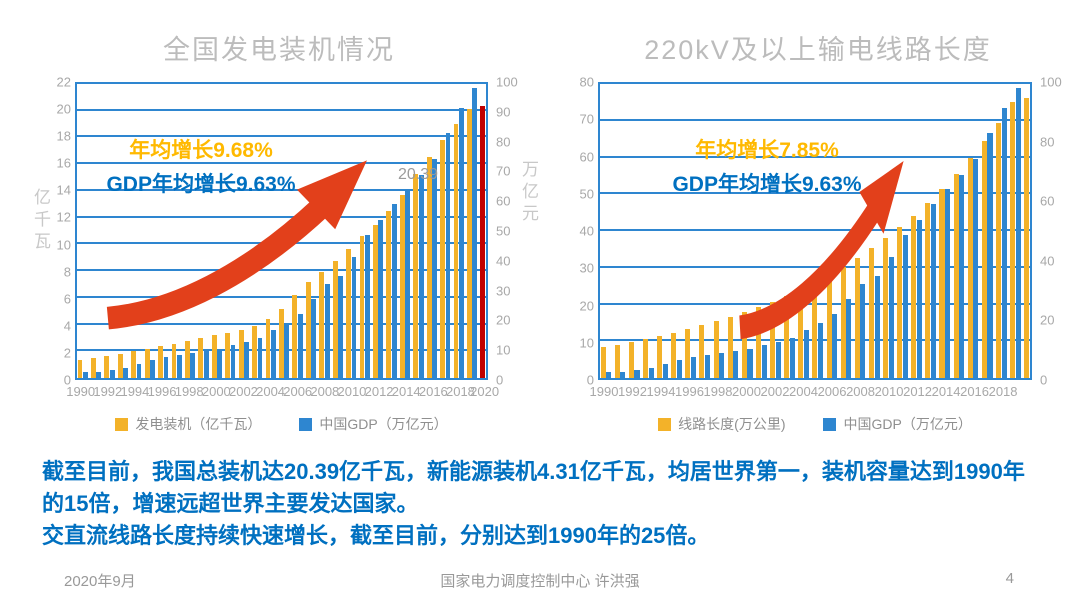 The height and width of the screenshot is (608, 1080). I want to click on x-tick-label: 2018, so click(1003, 391).